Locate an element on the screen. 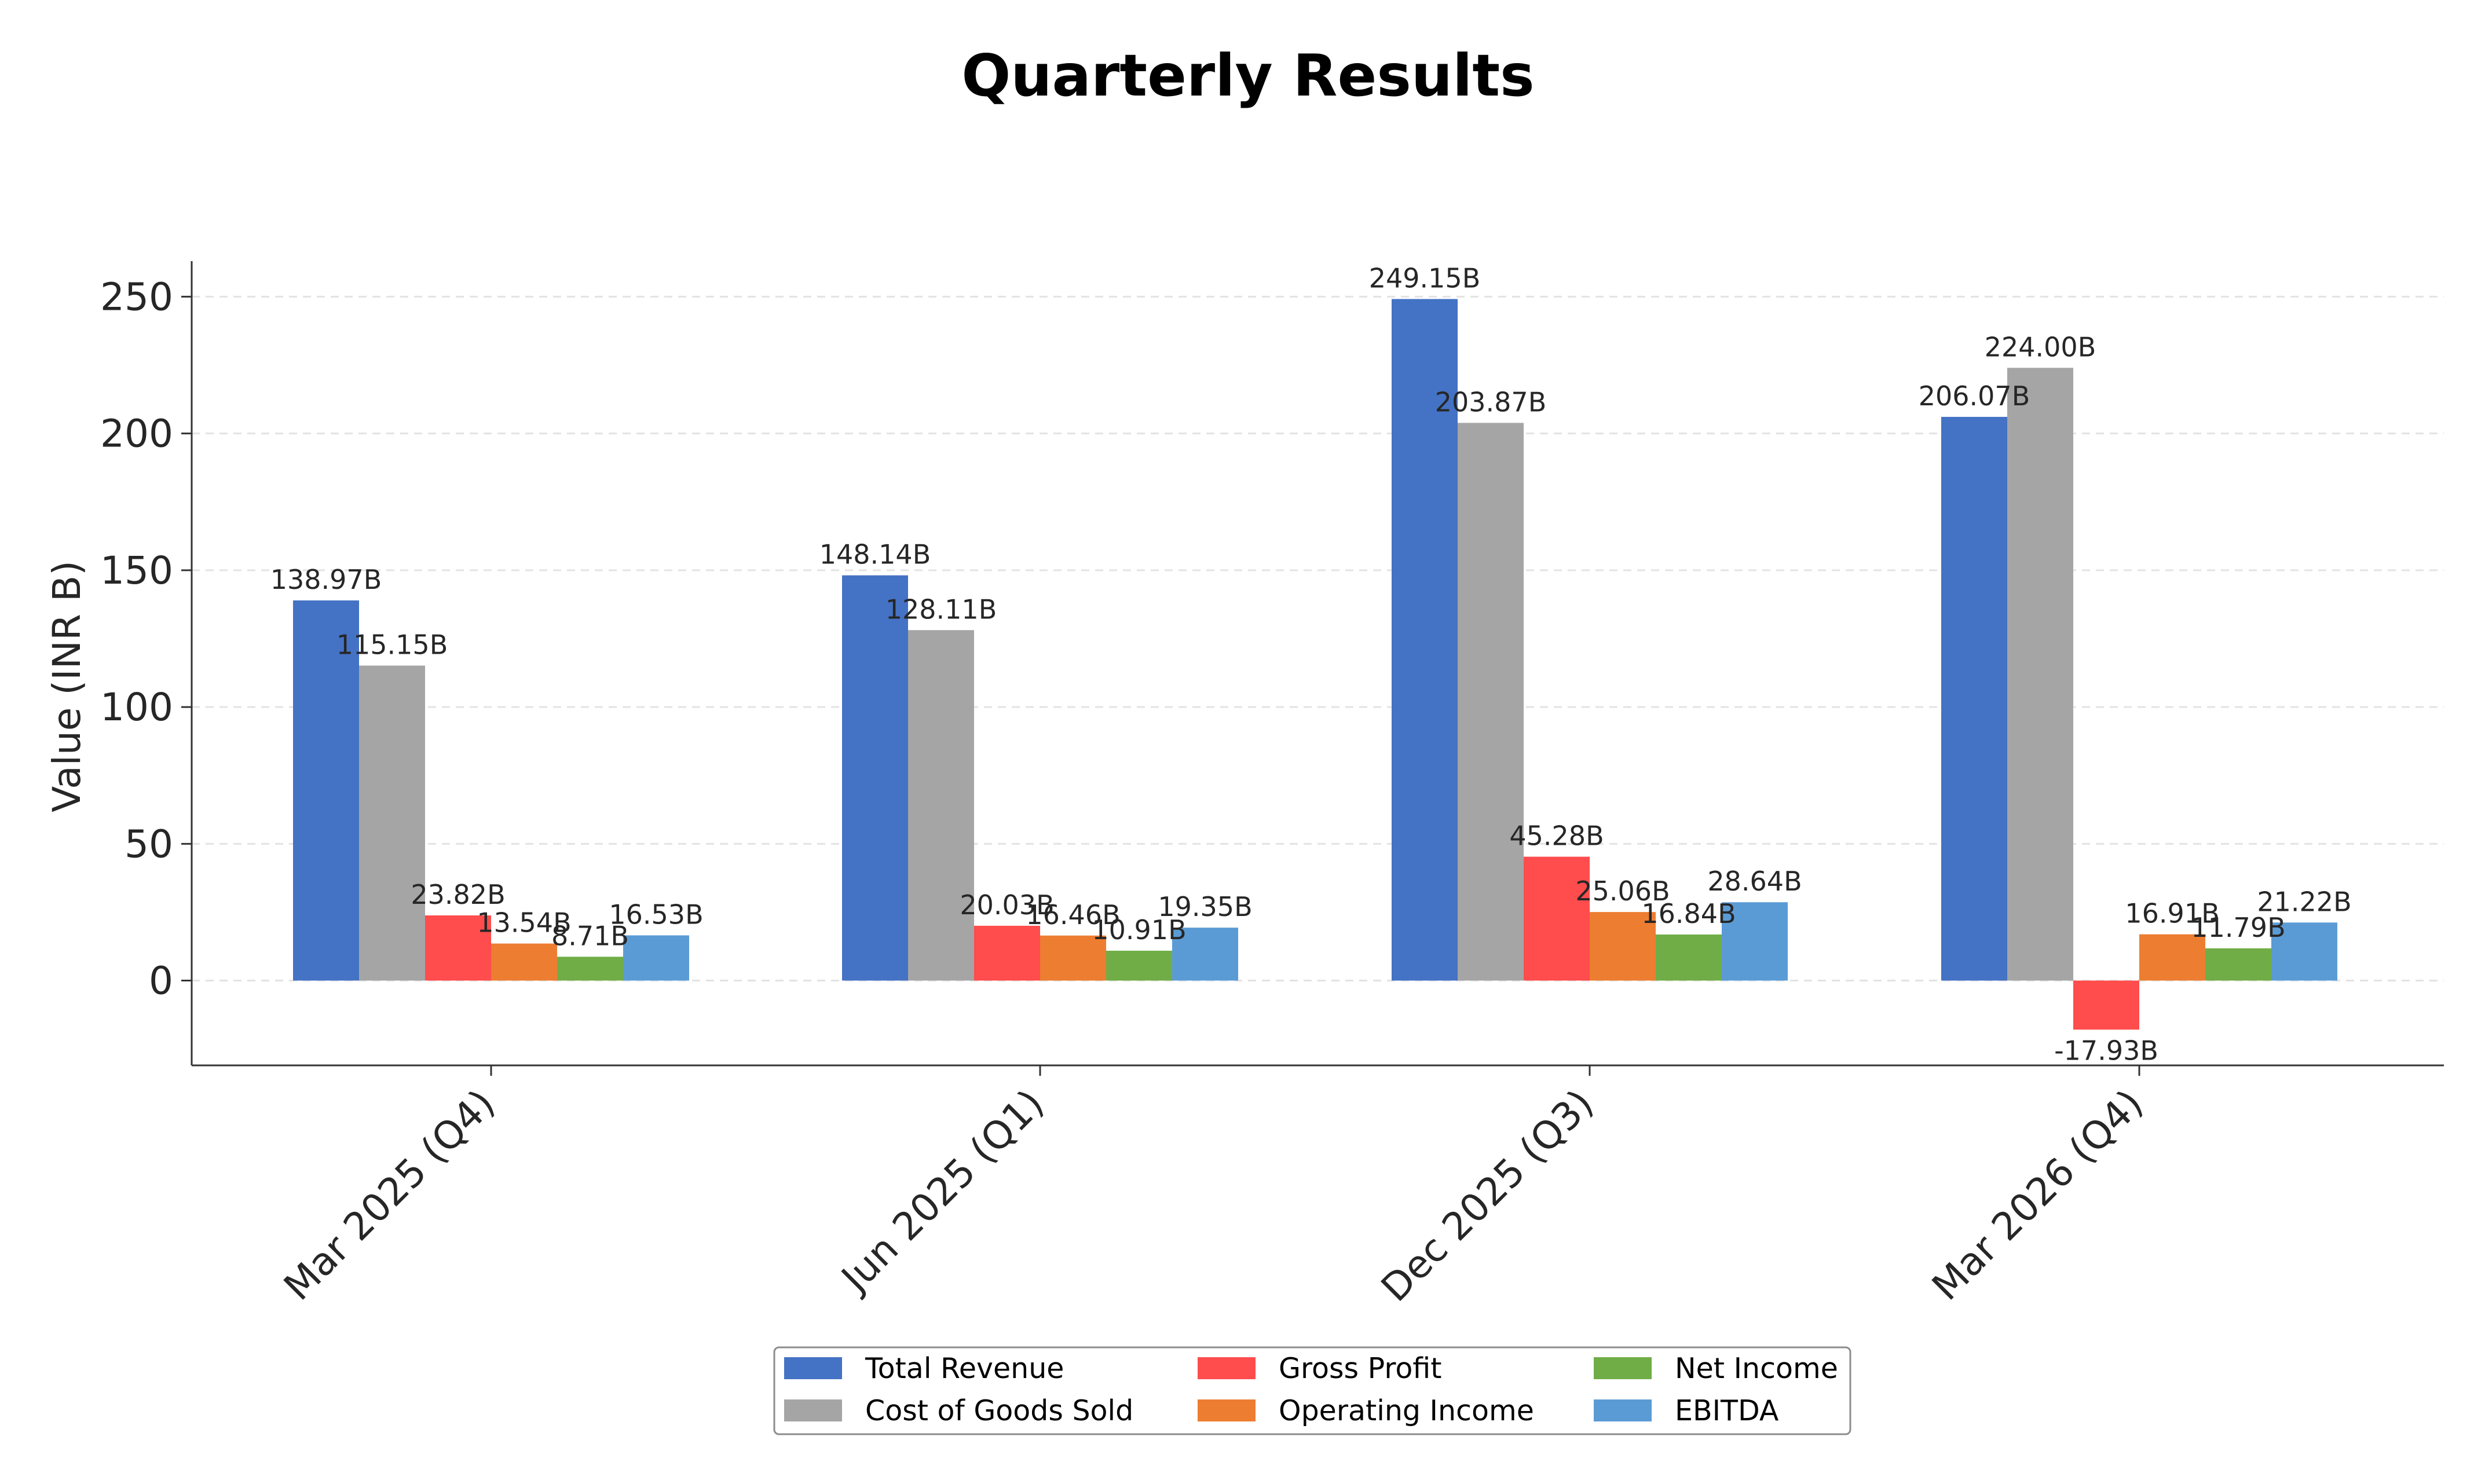 The image size is (2485, 1484). data-label: 28.64B is located at coordinates (1754, 881).